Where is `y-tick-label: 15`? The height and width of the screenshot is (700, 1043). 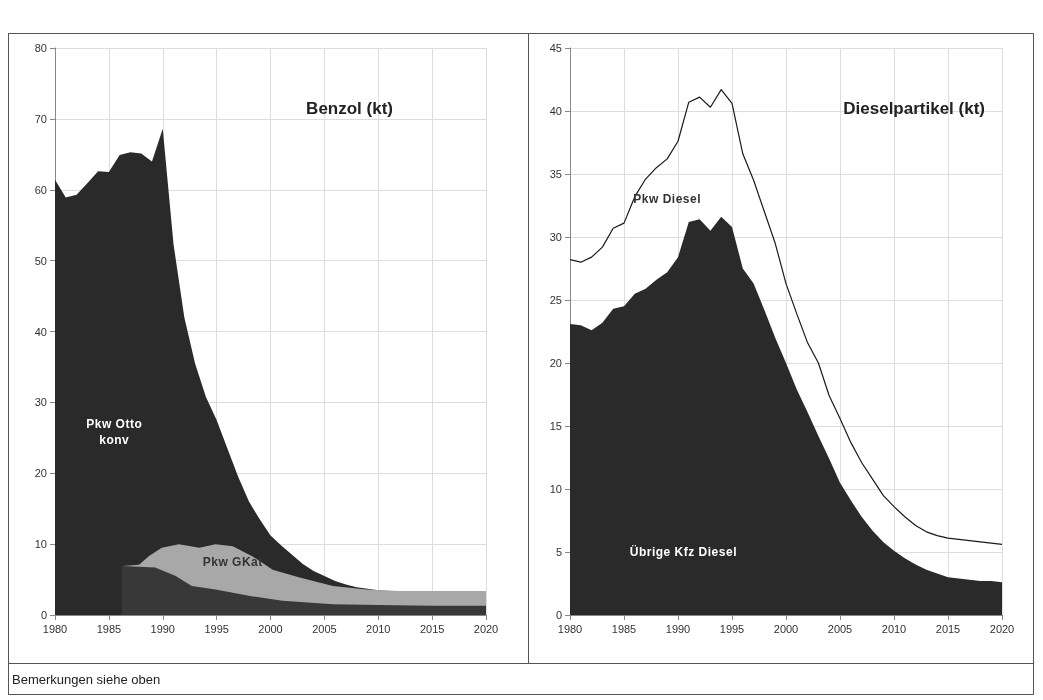 y-tick-label: 15 is located at coordinates (555, 426).